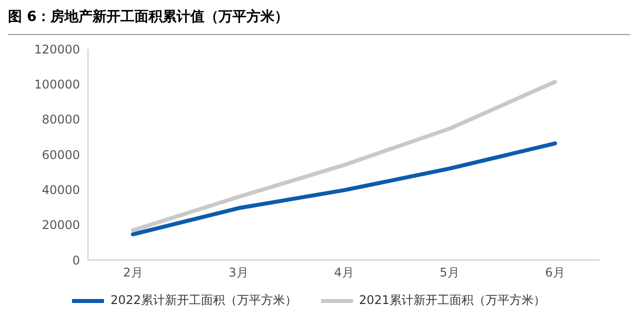 Image resolution: width=638 pixels, height=334 pixels. Describe the element at coordinates (57, 84) in the screenshot. I see `y-tick-label: 100000` at that location.